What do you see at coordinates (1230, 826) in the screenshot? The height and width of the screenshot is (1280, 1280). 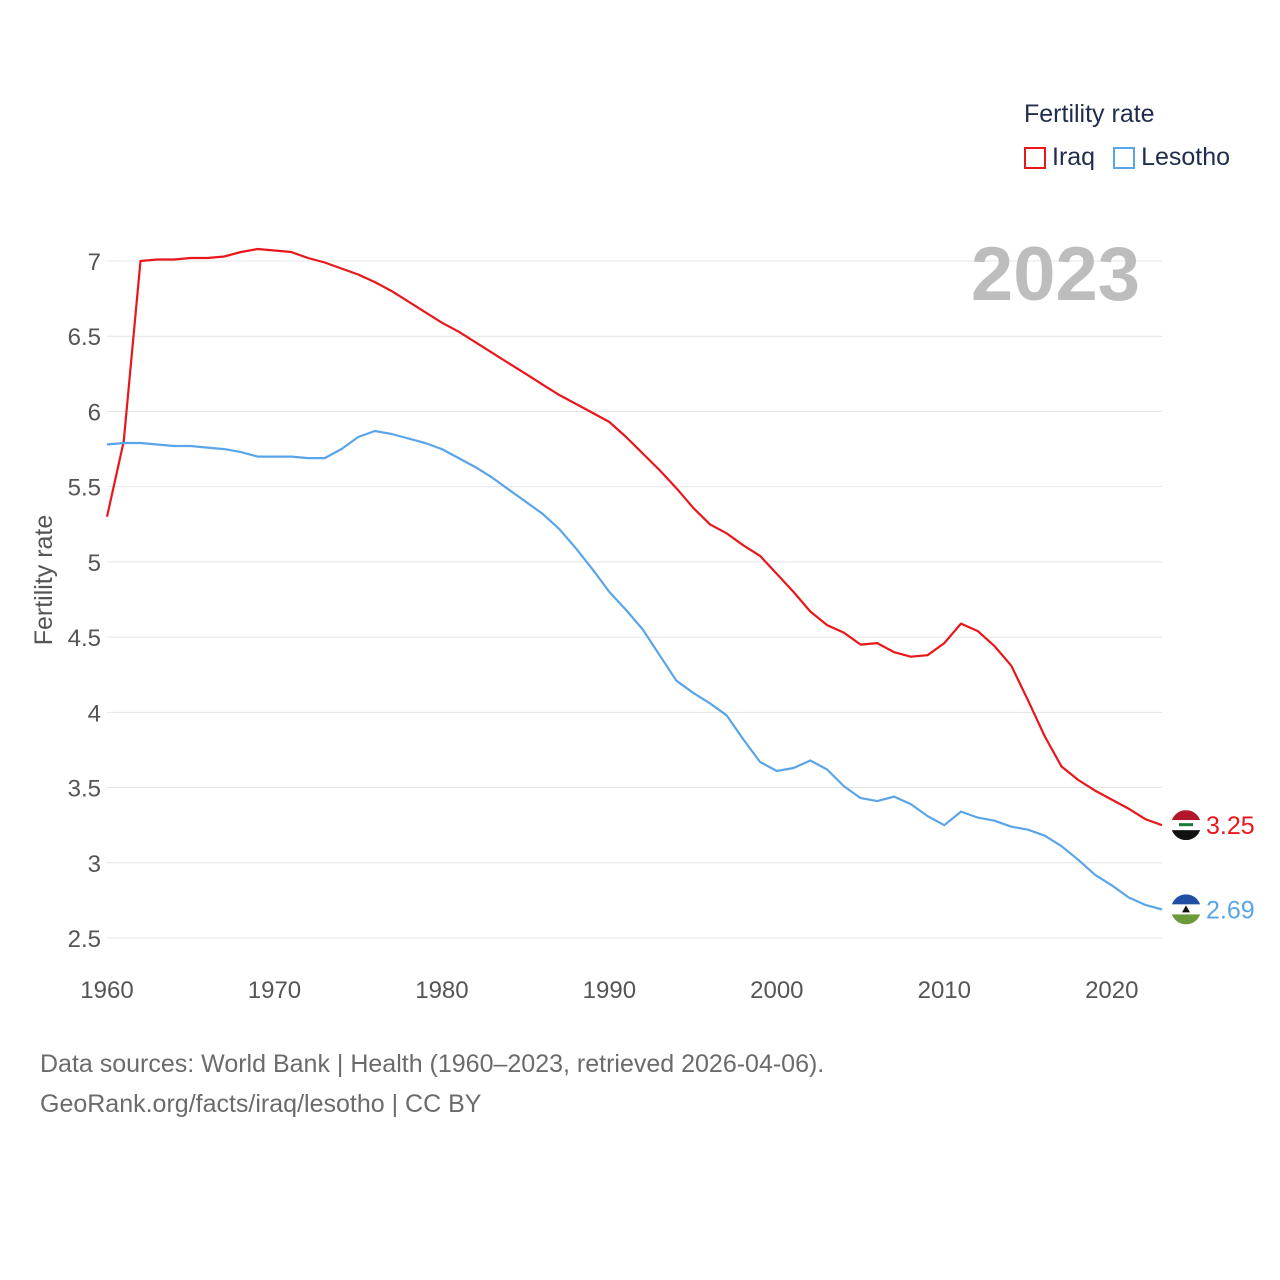 I see `end-value-label-iraq: 3.25` at bounding box center [1230, 826].